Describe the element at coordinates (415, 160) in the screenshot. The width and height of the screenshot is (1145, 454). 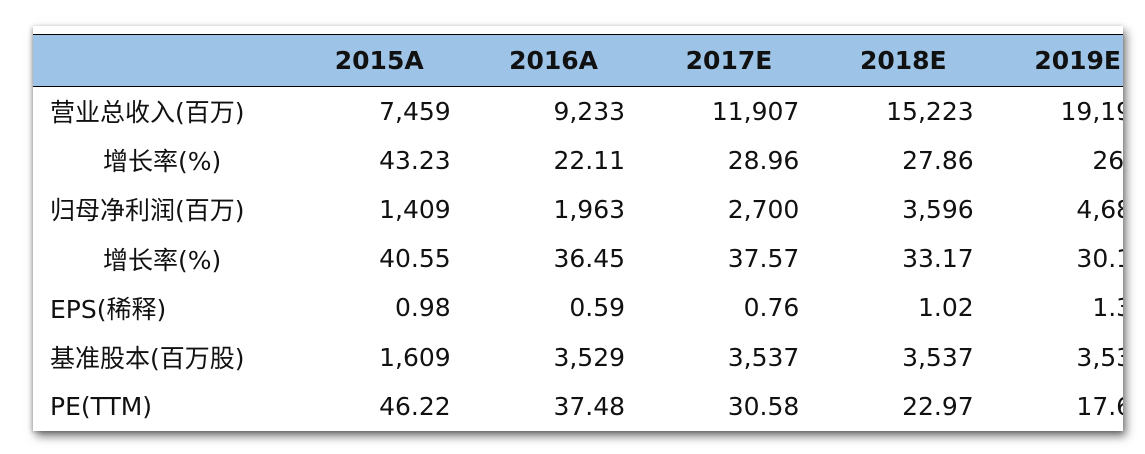
I see `table-cell: 43.23` at that location.